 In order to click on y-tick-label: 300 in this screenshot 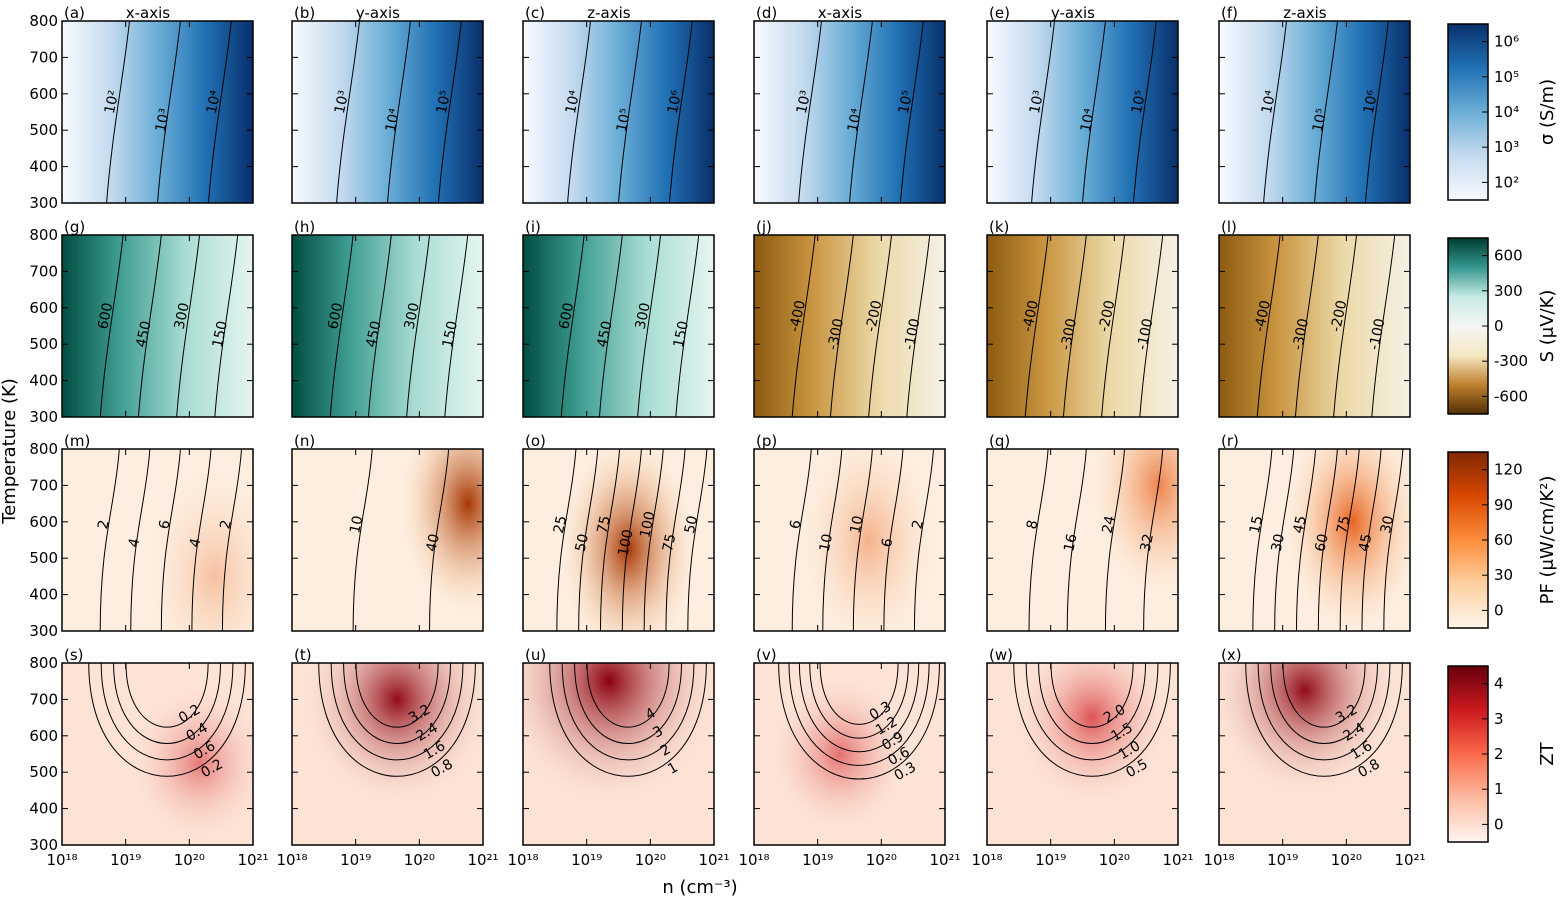, I will do `click(43, 417)`.